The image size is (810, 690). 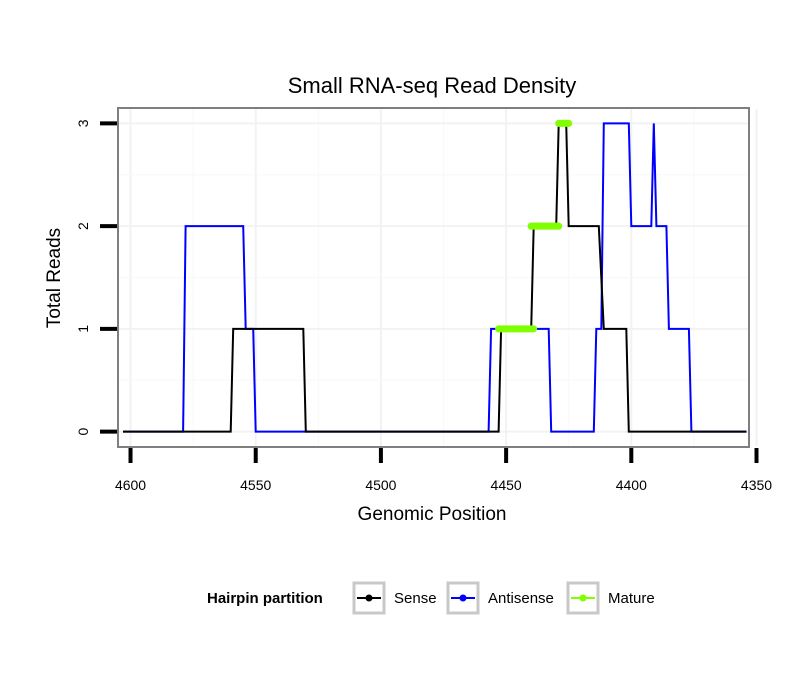 What do you see at coordinates (83, 329) in the screenshot?
I see `y-tick-label: 1` at bounding box center [83, 329].